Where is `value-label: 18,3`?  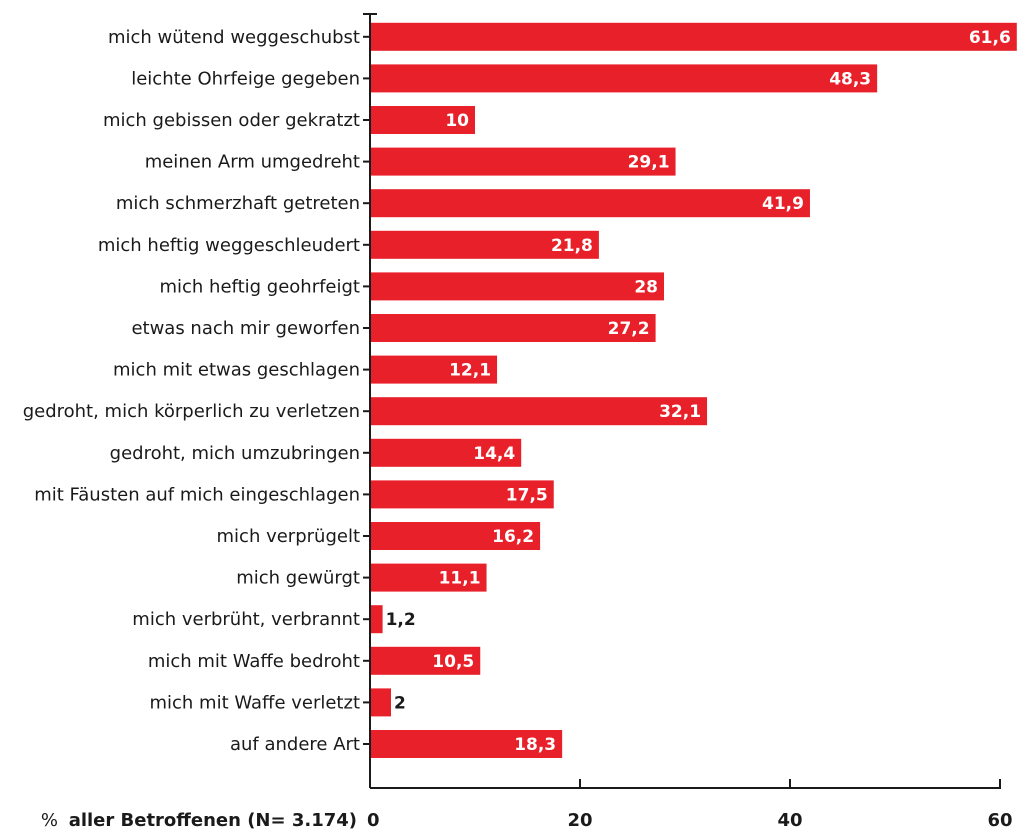 value-label: 18,3 is located at coordinates (535, 745).